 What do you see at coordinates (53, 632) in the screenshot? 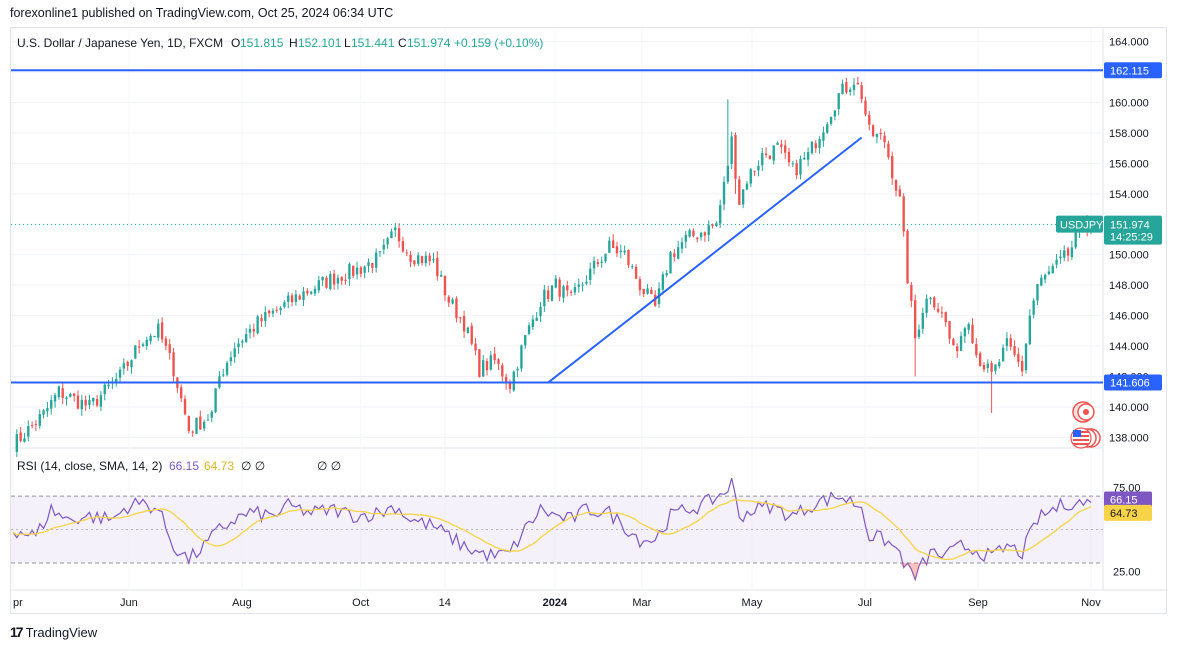
I see `tradingview-footer: 17 TradingView` at bounding box center [53, 632].